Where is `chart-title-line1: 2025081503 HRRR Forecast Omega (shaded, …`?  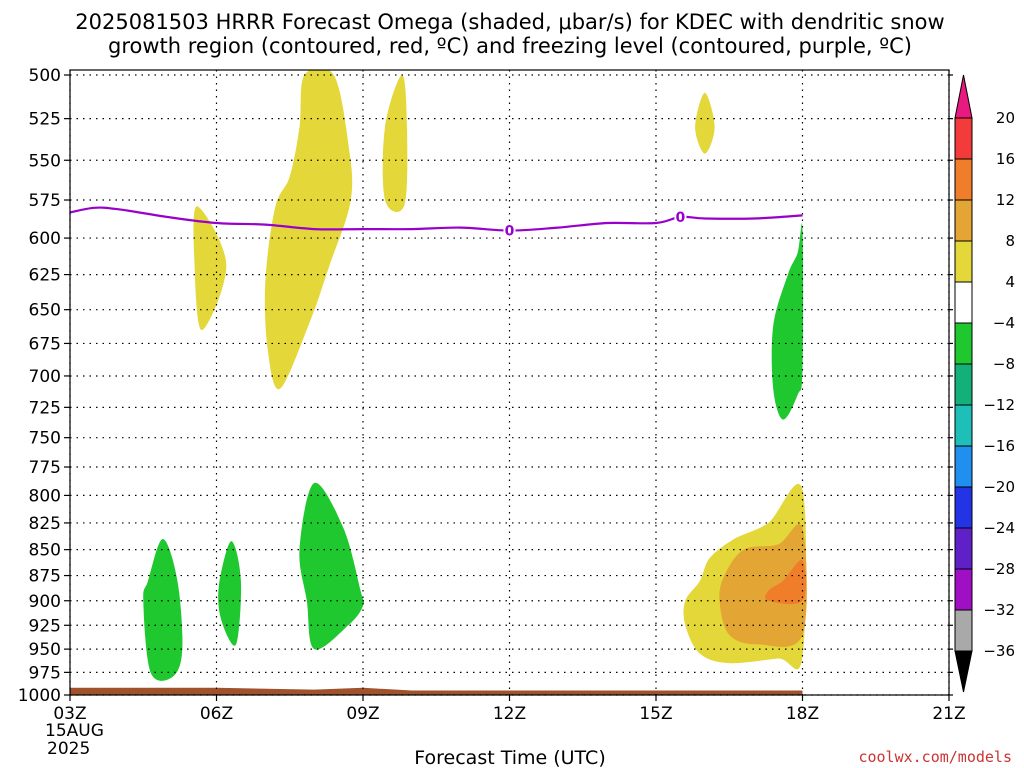 chart-title-line1: 2025081503 HRRR Forecast Omega (shaded, … is located at coordinates (509, 22).